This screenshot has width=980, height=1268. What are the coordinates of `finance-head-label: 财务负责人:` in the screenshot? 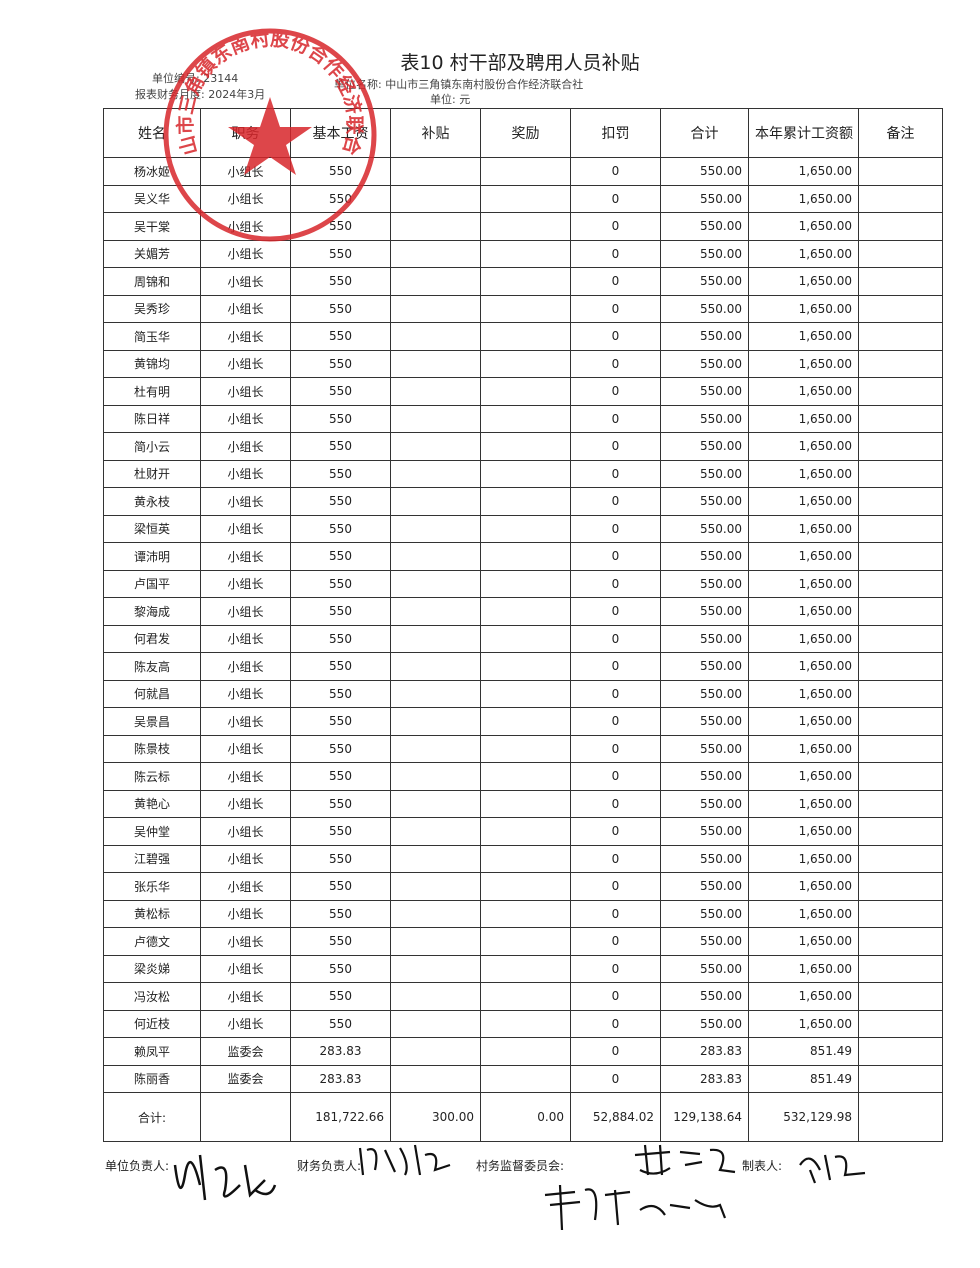 It's located at (329, 1166).